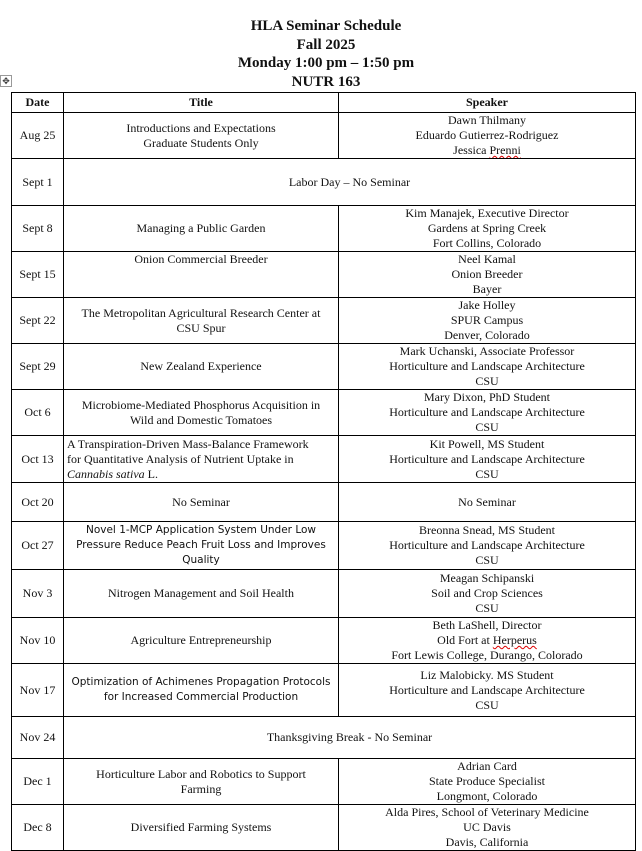  What do you see at coordinates (37, 412) in the screenshot?
I see `row-date: Oct 6` at bounding box center [37, 412].